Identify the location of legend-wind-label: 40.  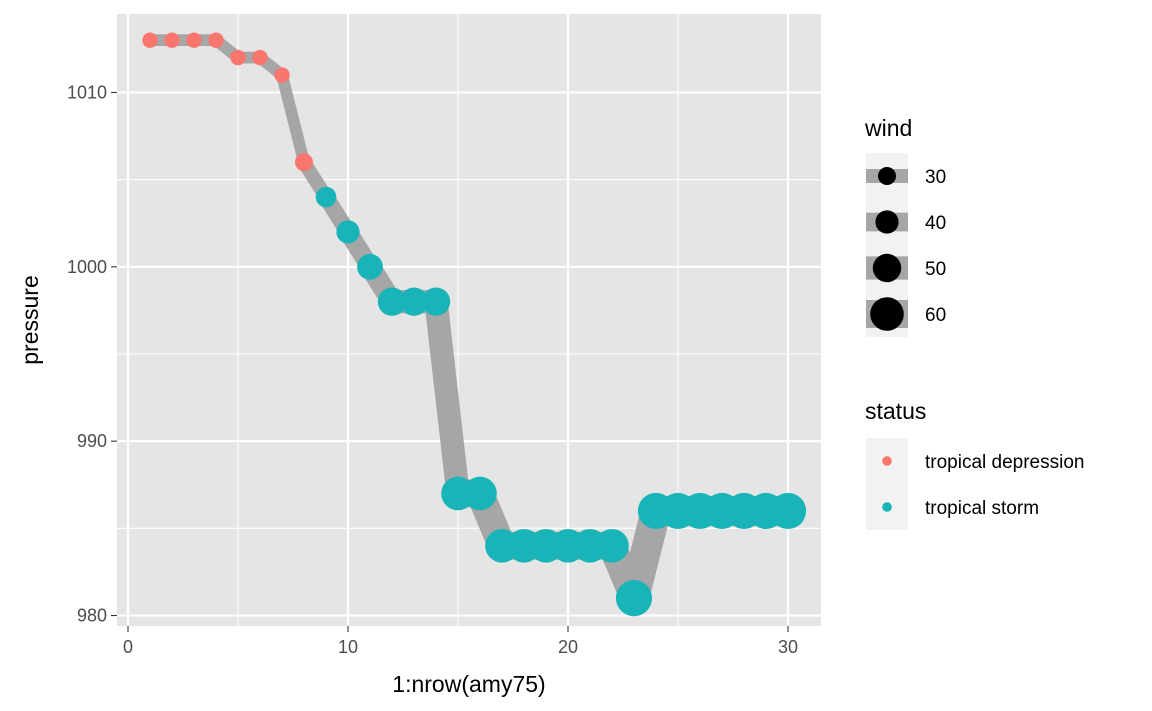
(935, 223).